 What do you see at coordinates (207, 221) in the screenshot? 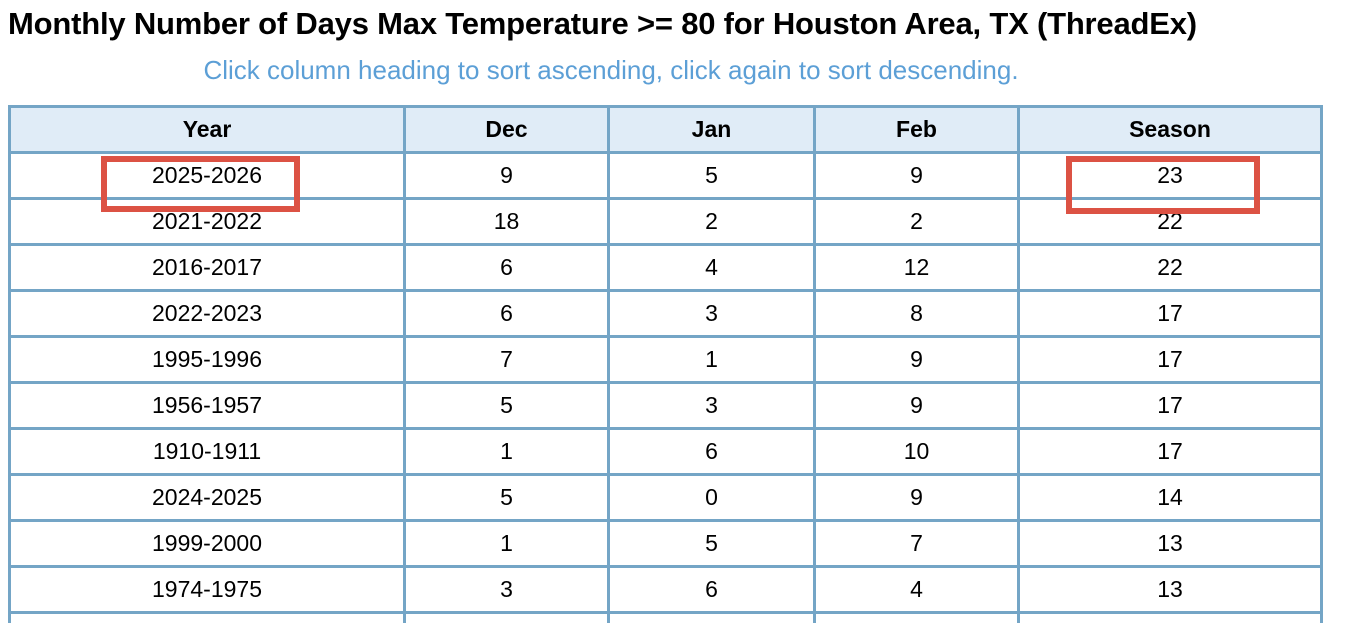
I see `year-cell: 2021-2022` at bounding box center [207, 221].